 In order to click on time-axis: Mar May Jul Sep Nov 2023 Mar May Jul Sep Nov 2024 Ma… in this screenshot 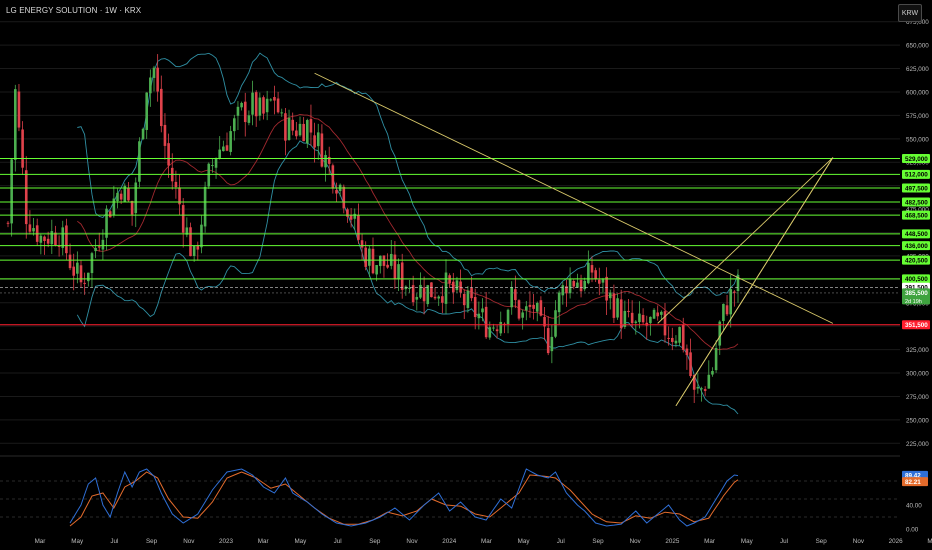, I will do `click(483, 541)`.